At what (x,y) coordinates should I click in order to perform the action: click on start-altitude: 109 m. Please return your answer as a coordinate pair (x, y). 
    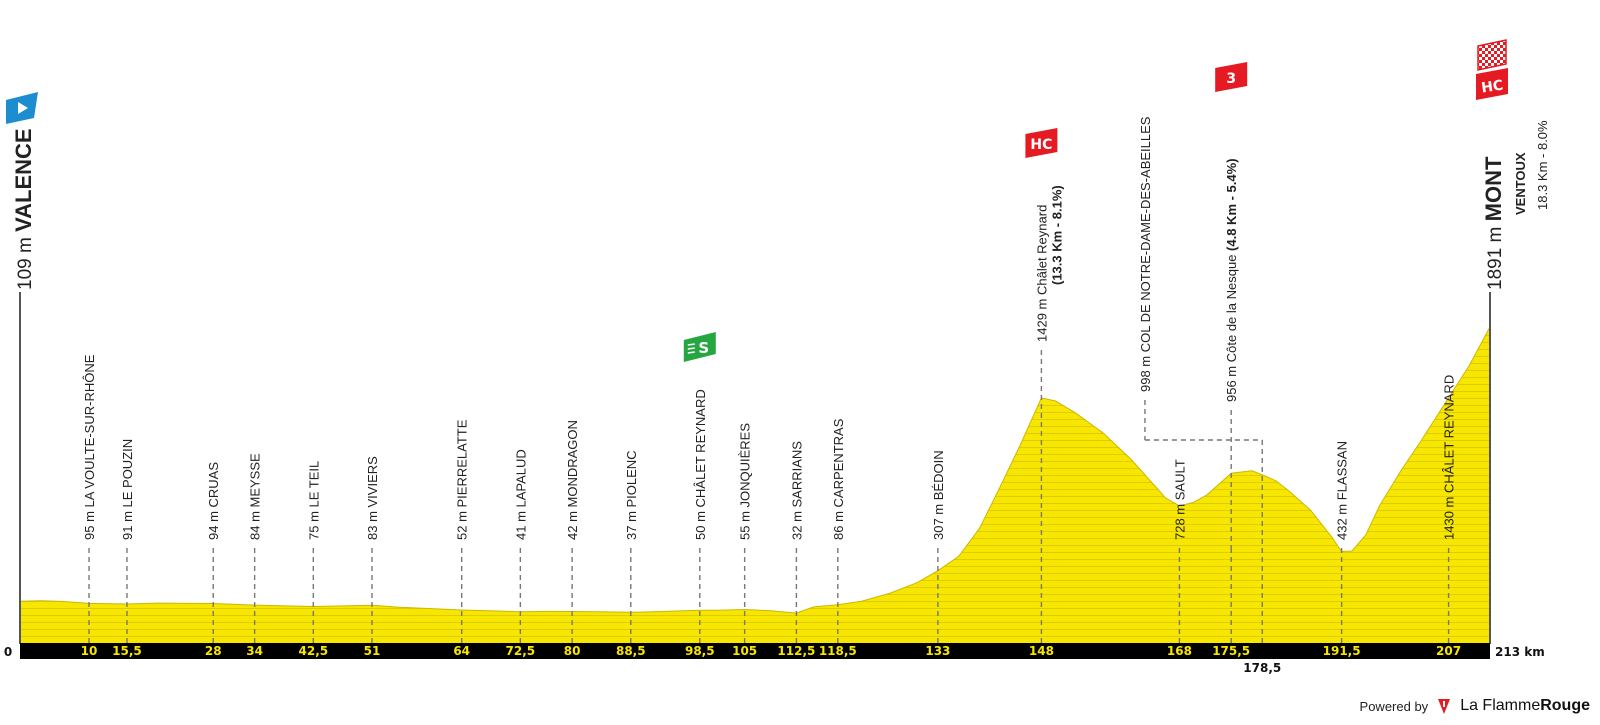
    Looking at the image, I should click on (25, 263).